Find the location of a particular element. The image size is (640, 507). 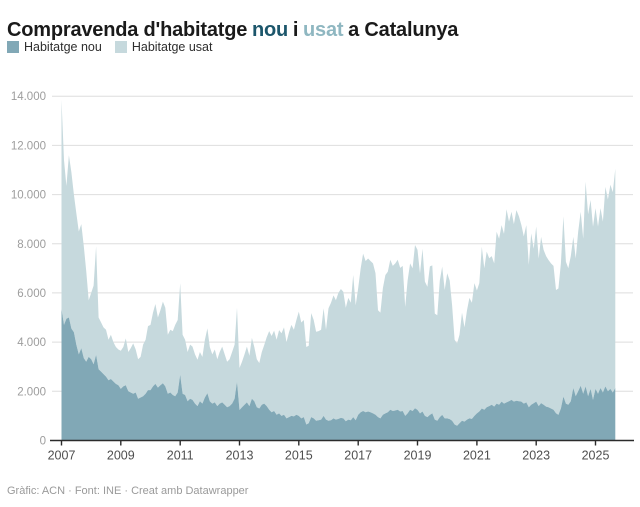

y-axis-label: 8.000 is located at coordinates (31, 245).